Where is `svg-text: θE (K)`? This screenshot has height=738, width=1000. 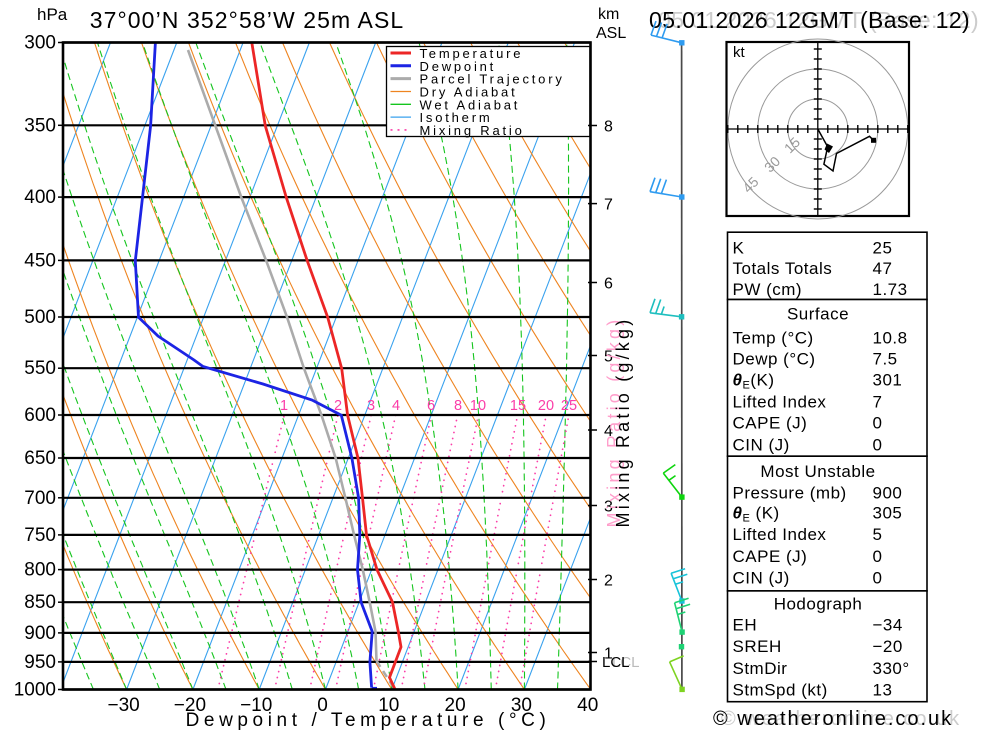 svg-text: θE (K) is located at coordinates (756, 514).